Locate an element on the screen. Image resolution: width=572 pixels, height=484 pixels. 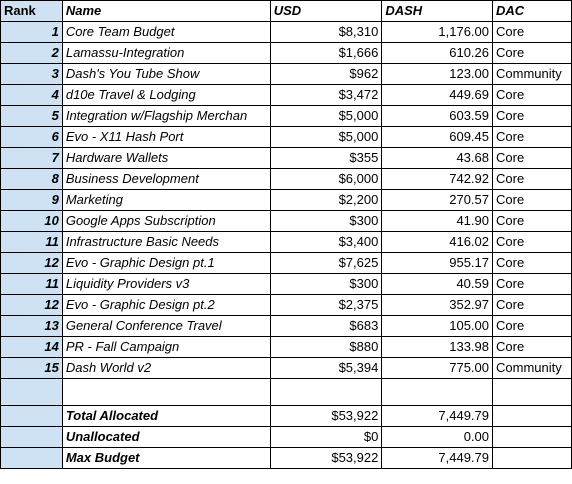
usd-cell: $3,472 is located at coordinates (326, 95).